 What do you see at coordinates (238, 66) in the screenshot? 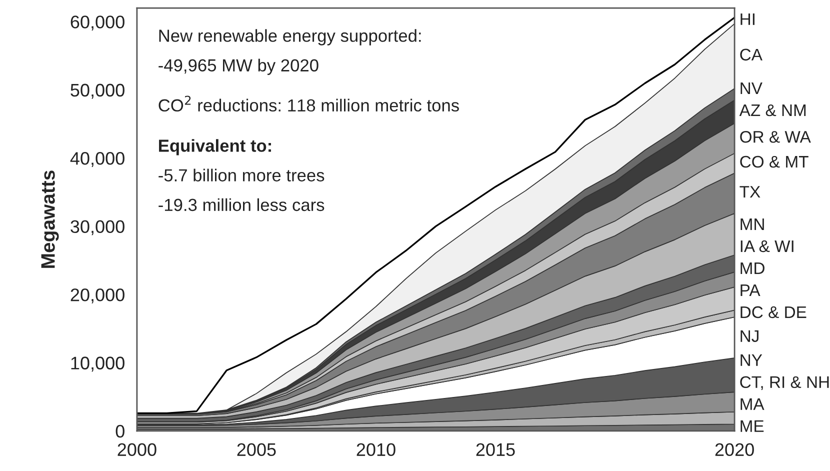
I see `annotation: -49,965 MW by 2020` at bounding box center [238, 66].